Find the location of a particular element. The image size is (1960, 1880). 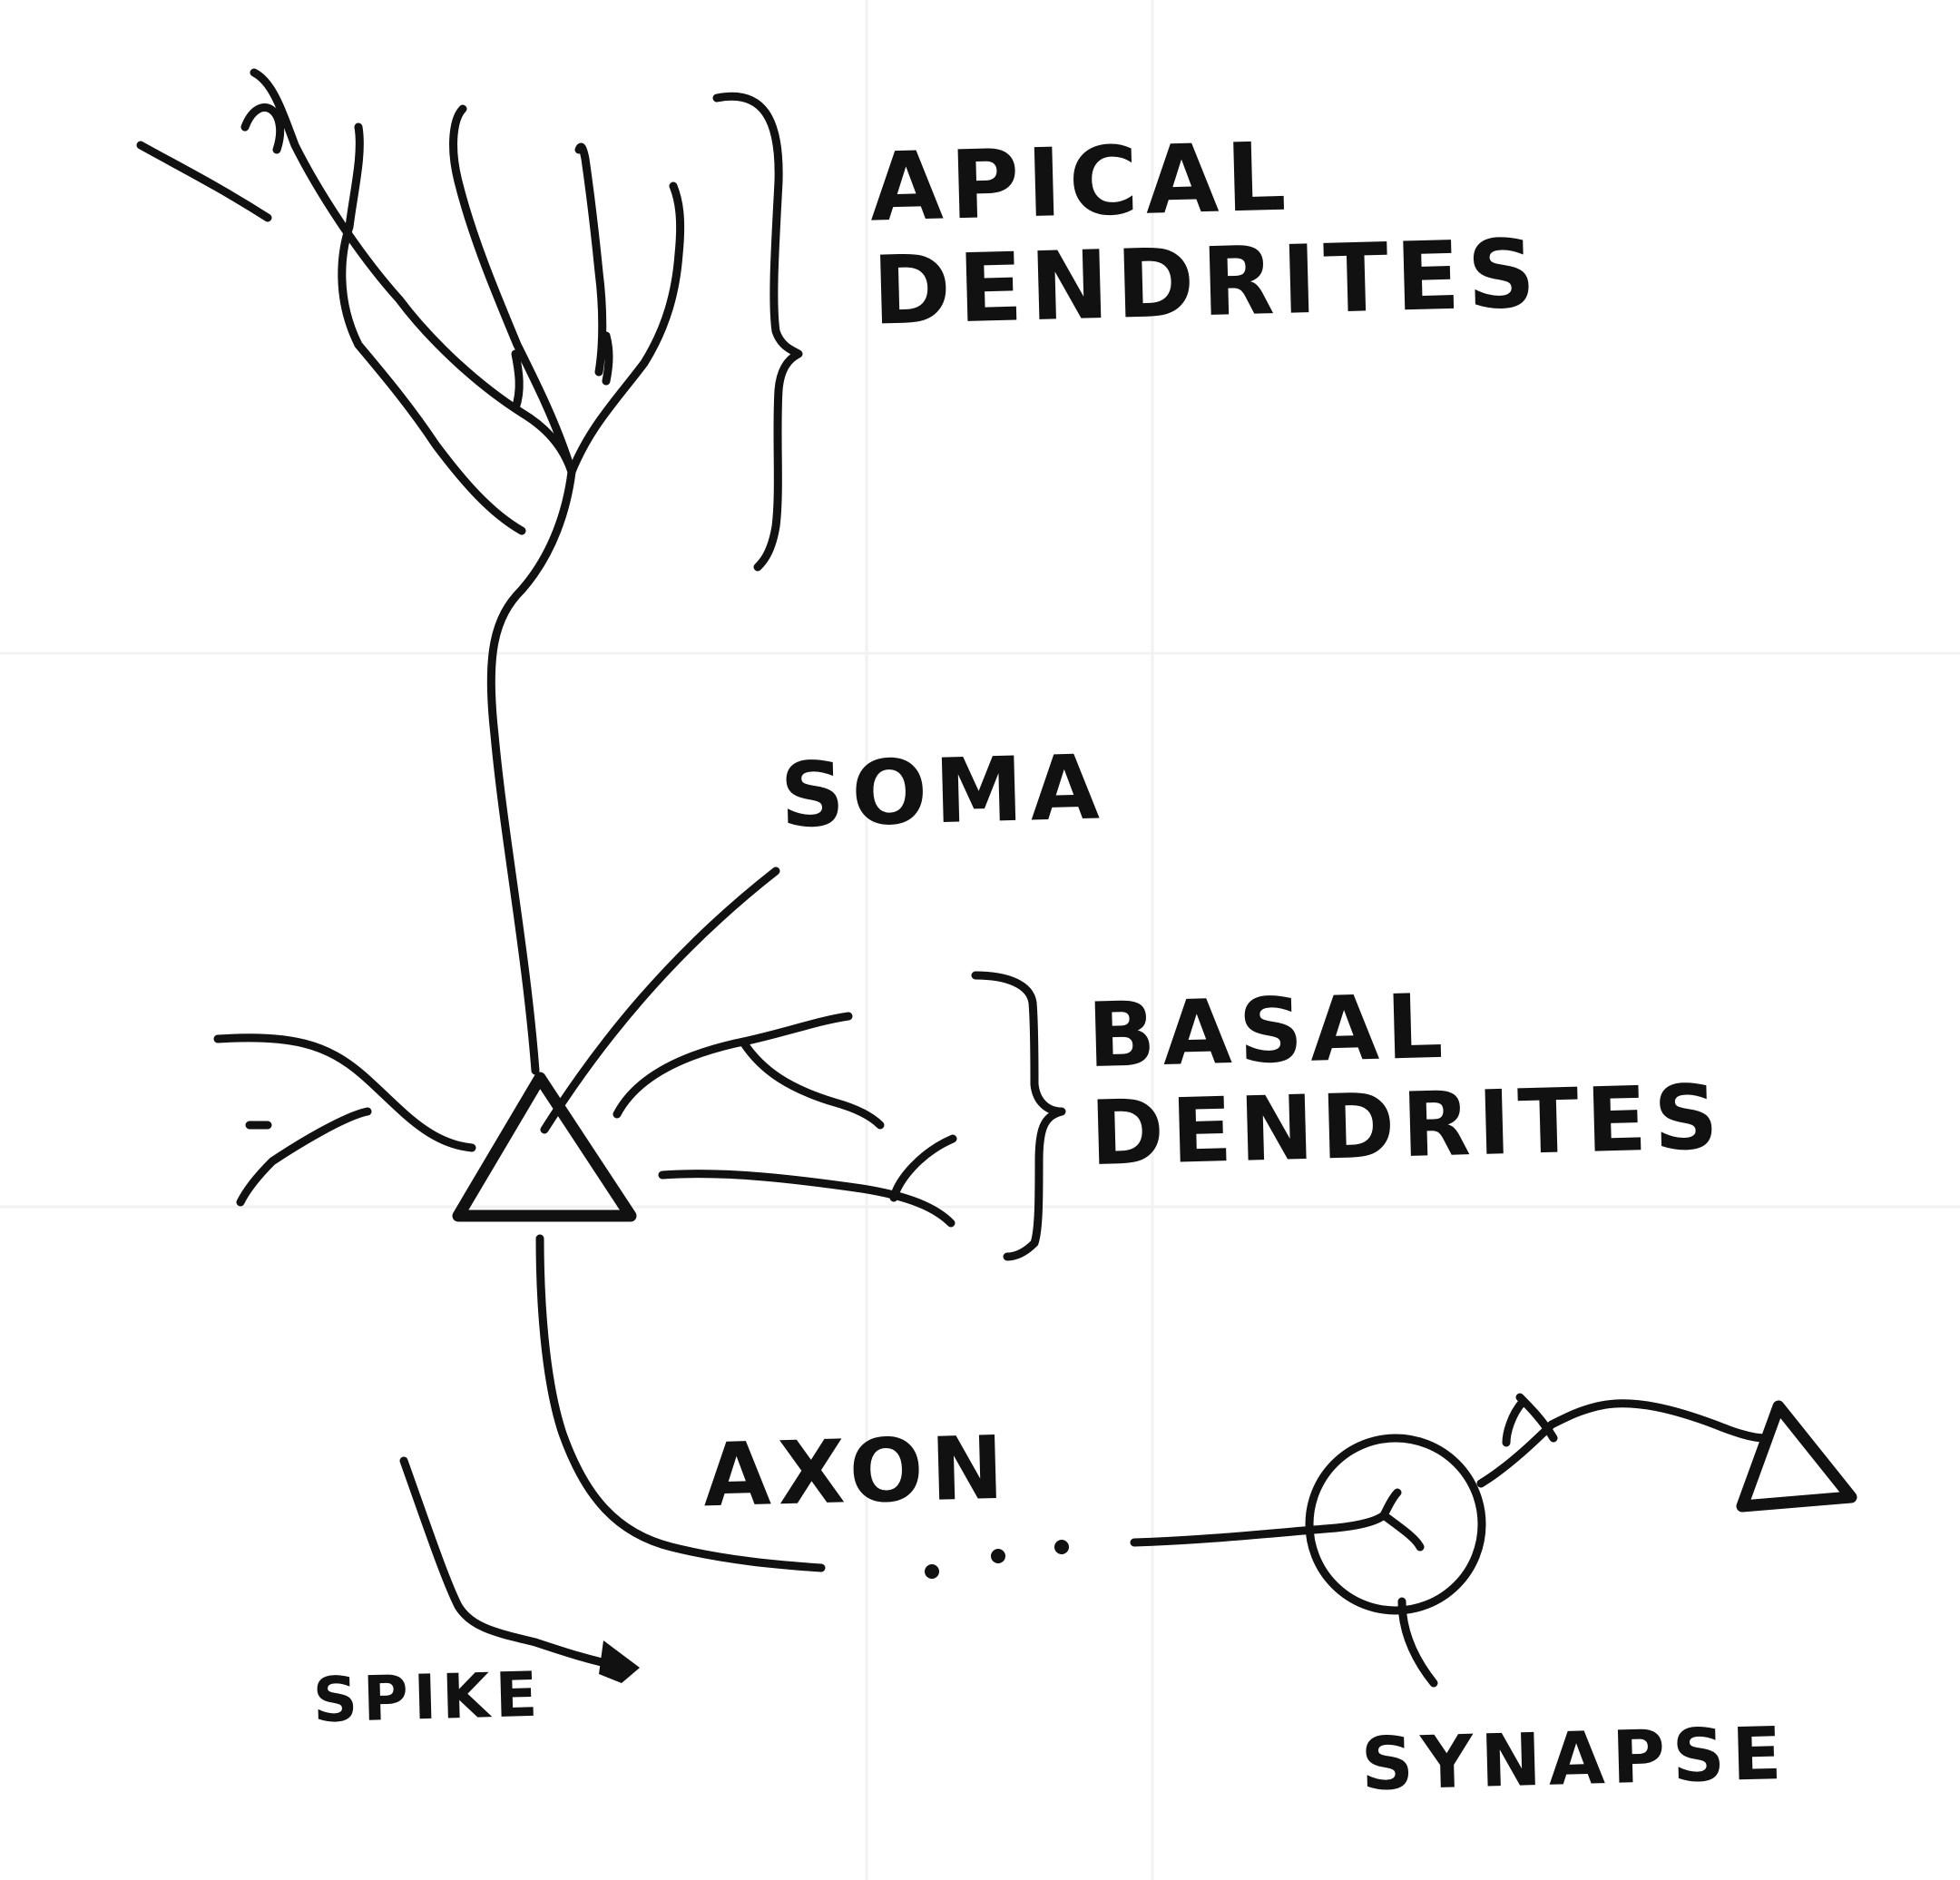

basal-dendrites-left is located at coordinates (344, 1120).